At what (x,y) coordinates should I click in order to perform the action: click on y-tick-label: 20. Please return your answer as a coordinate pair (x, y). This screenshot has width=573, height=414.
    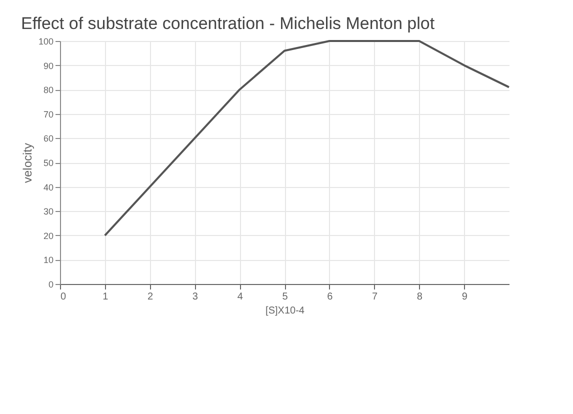
    Looking at the image, I should click on (48, 235).